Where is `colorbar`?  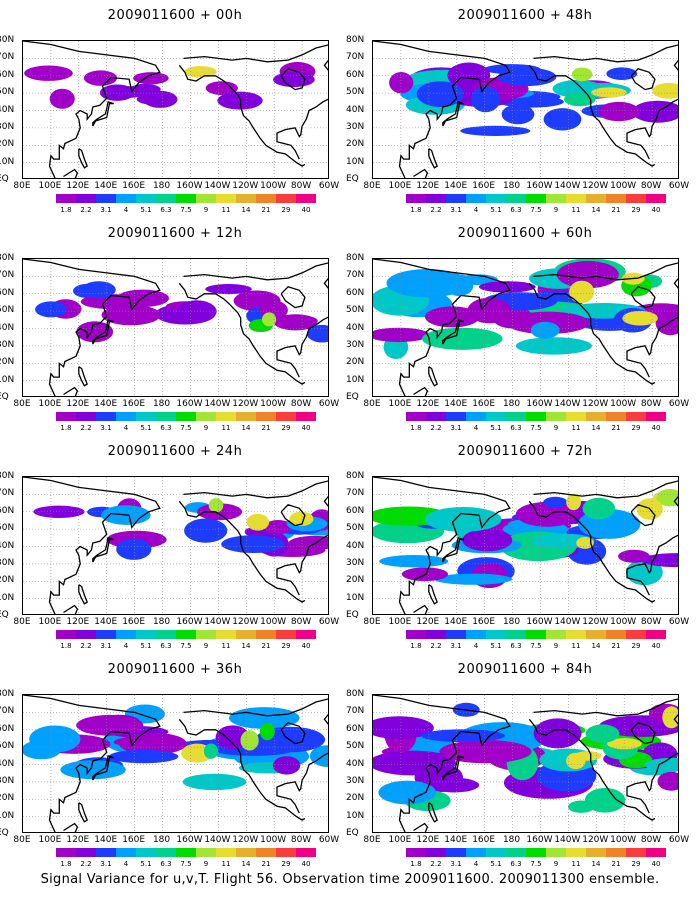
colorbar is located at coordinates (536, 634).